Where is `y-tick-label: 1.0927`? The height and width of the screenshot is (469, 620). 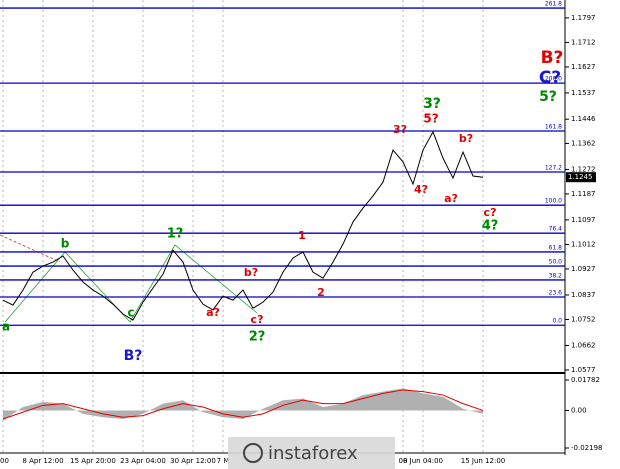
y-tick-label: 1.0927 is located at coordinates (583, 269).